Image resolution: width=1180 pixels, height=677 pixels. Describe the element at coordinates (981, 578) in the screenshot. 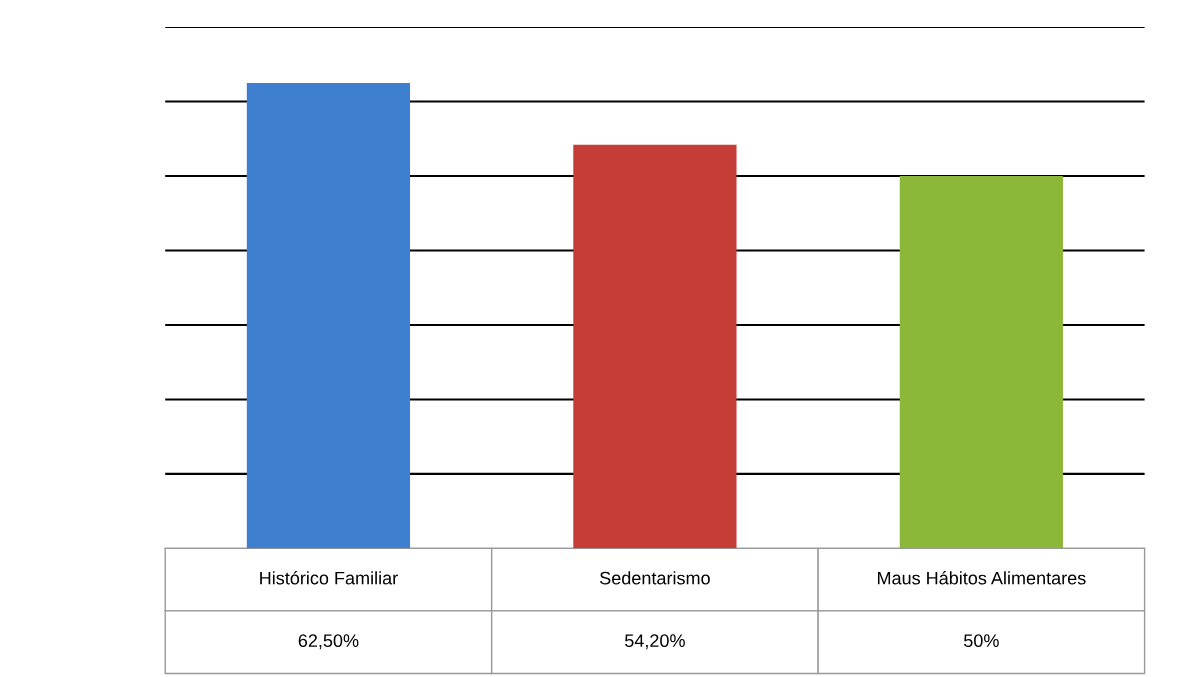

I see `x-tick-label: Maus Hábitos Alimentares` at that location.